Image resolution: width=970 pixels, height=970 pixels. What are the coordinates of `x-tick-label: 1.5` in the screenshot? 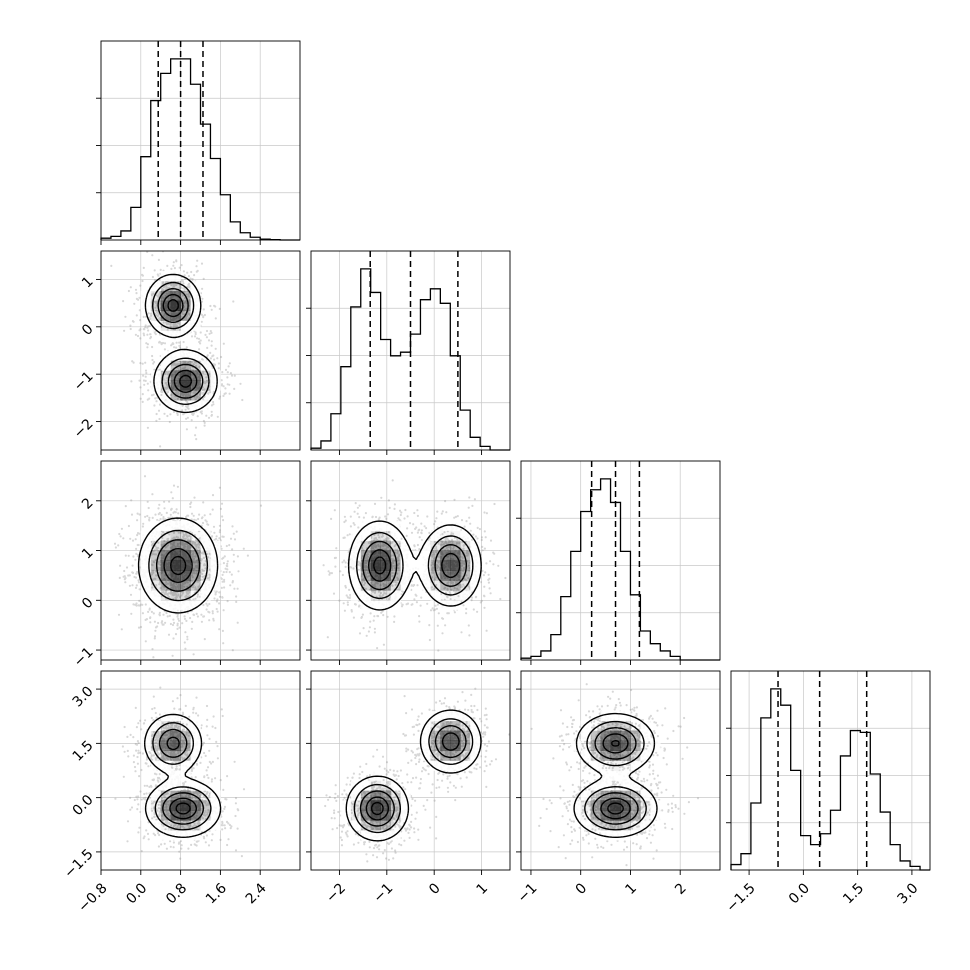 It's located at (853, 893).